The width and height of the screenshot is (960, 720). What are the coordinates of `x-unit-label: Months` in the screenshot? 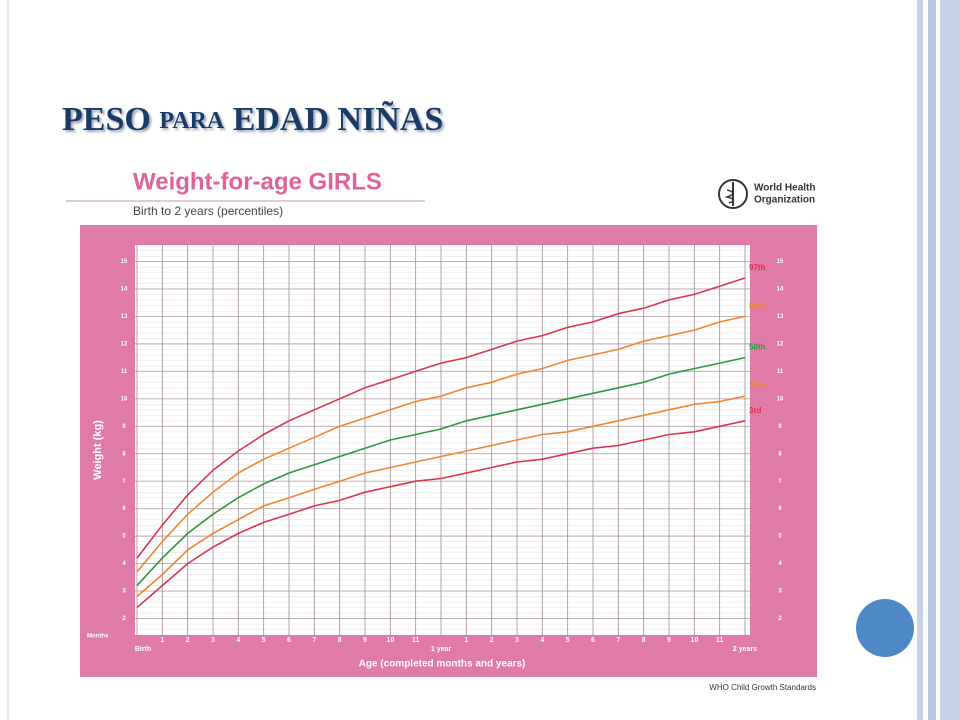 It's located at (98, 637).